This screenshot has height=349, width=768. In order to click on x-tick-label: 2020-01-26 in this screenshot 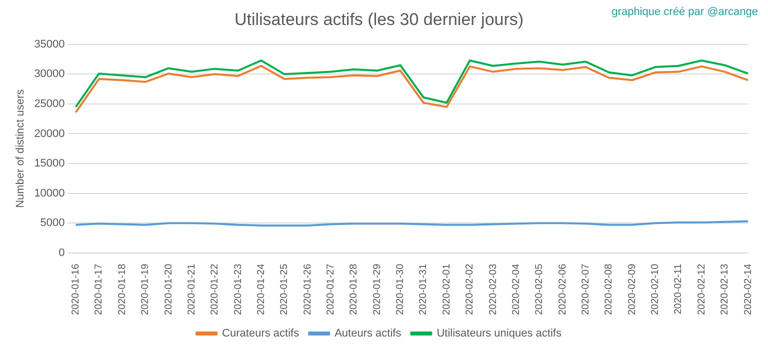, I will do `click(308, 289)`.